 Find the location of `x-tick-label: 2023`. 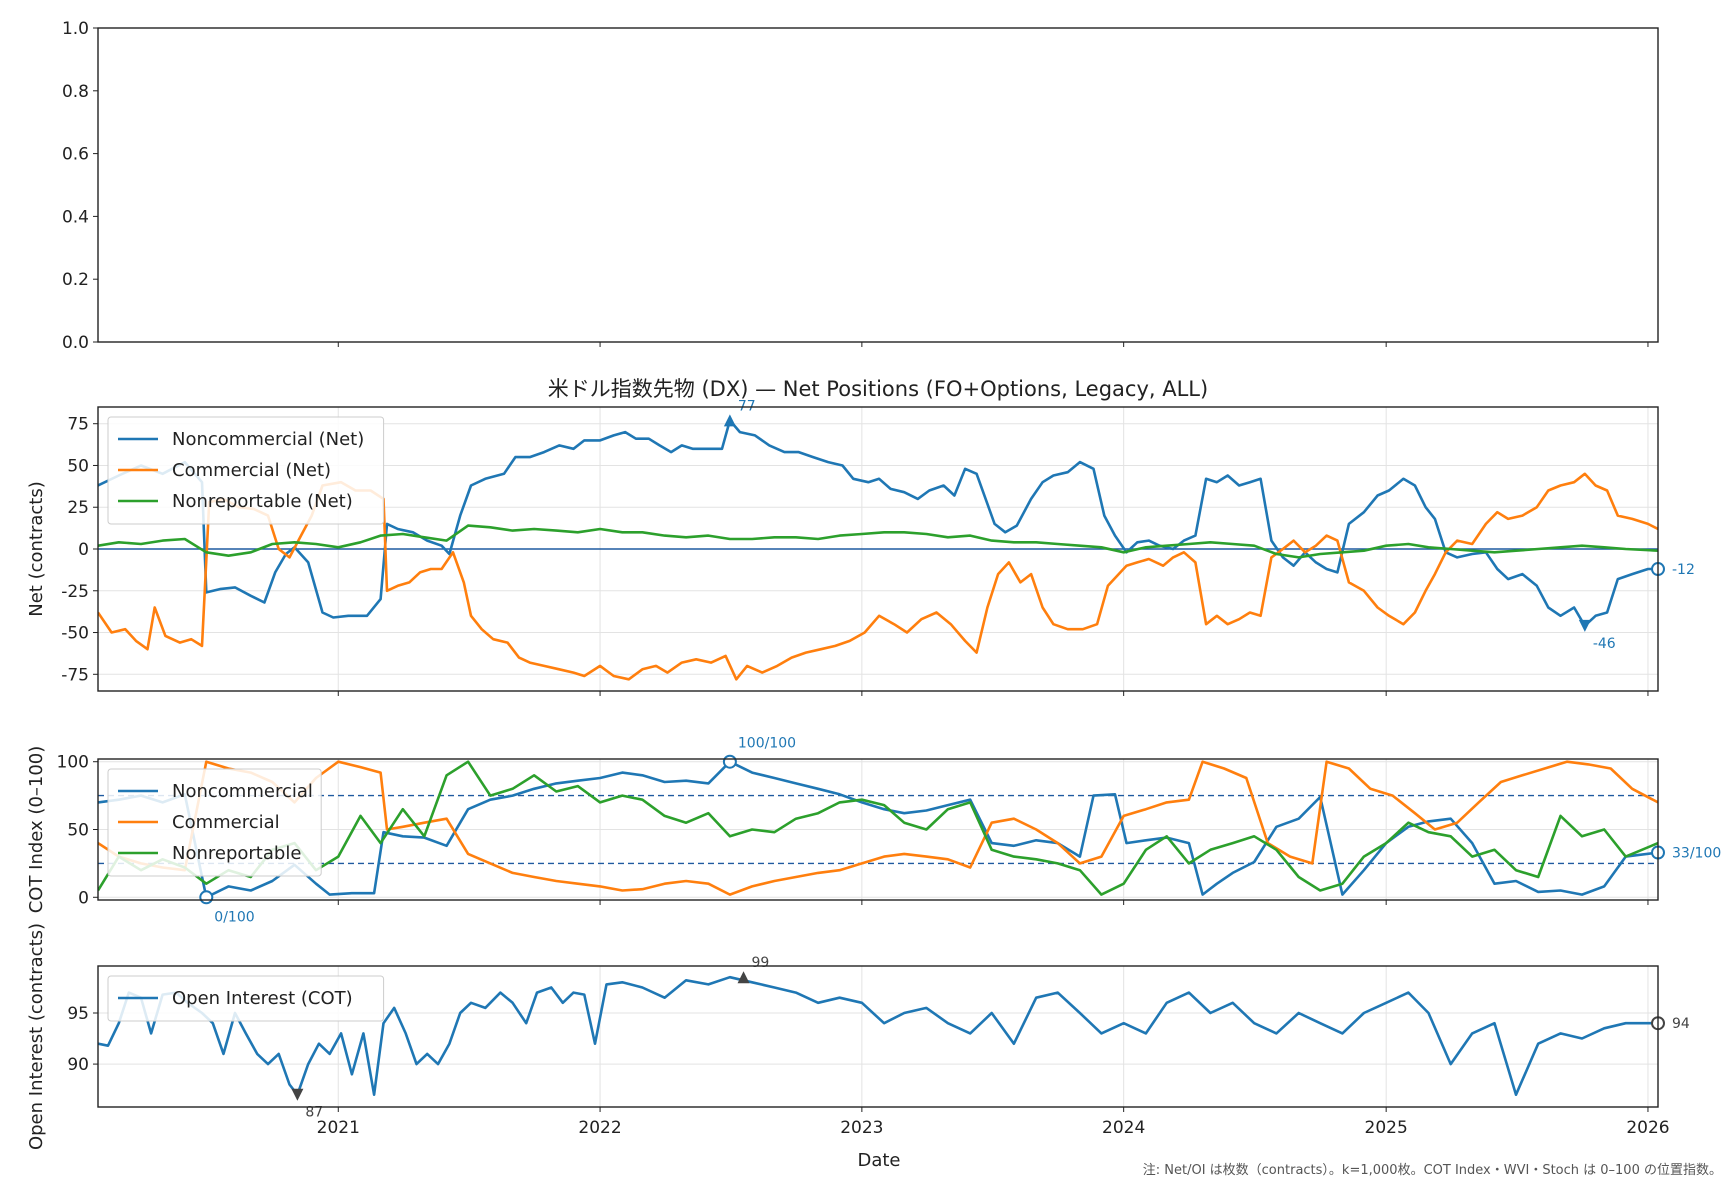

x-tick-label: 2023 is located at coordinates (861, 1128).